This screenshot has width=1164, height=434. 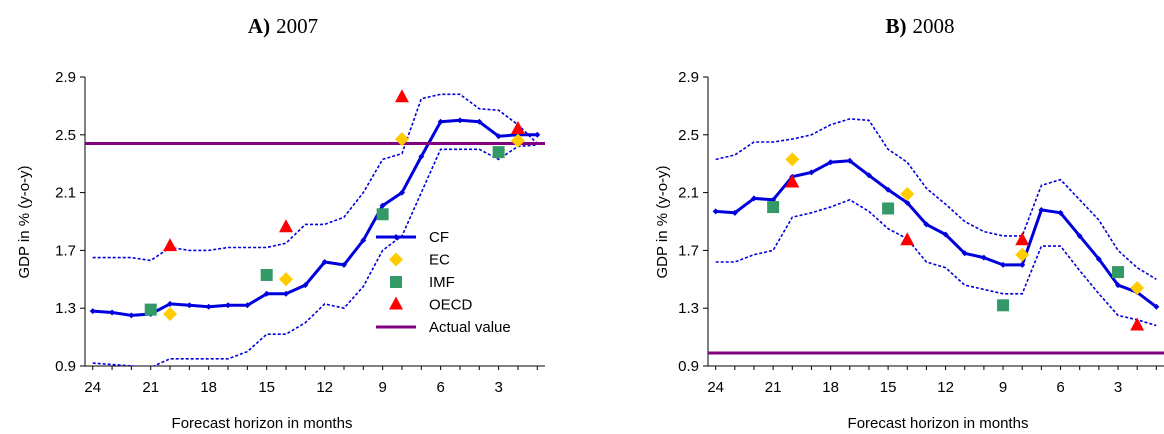 What do you see at coordinates (934, 26) in the screenshot?
I see `panel-b-year: 2008` at bounding box center [934, 26].